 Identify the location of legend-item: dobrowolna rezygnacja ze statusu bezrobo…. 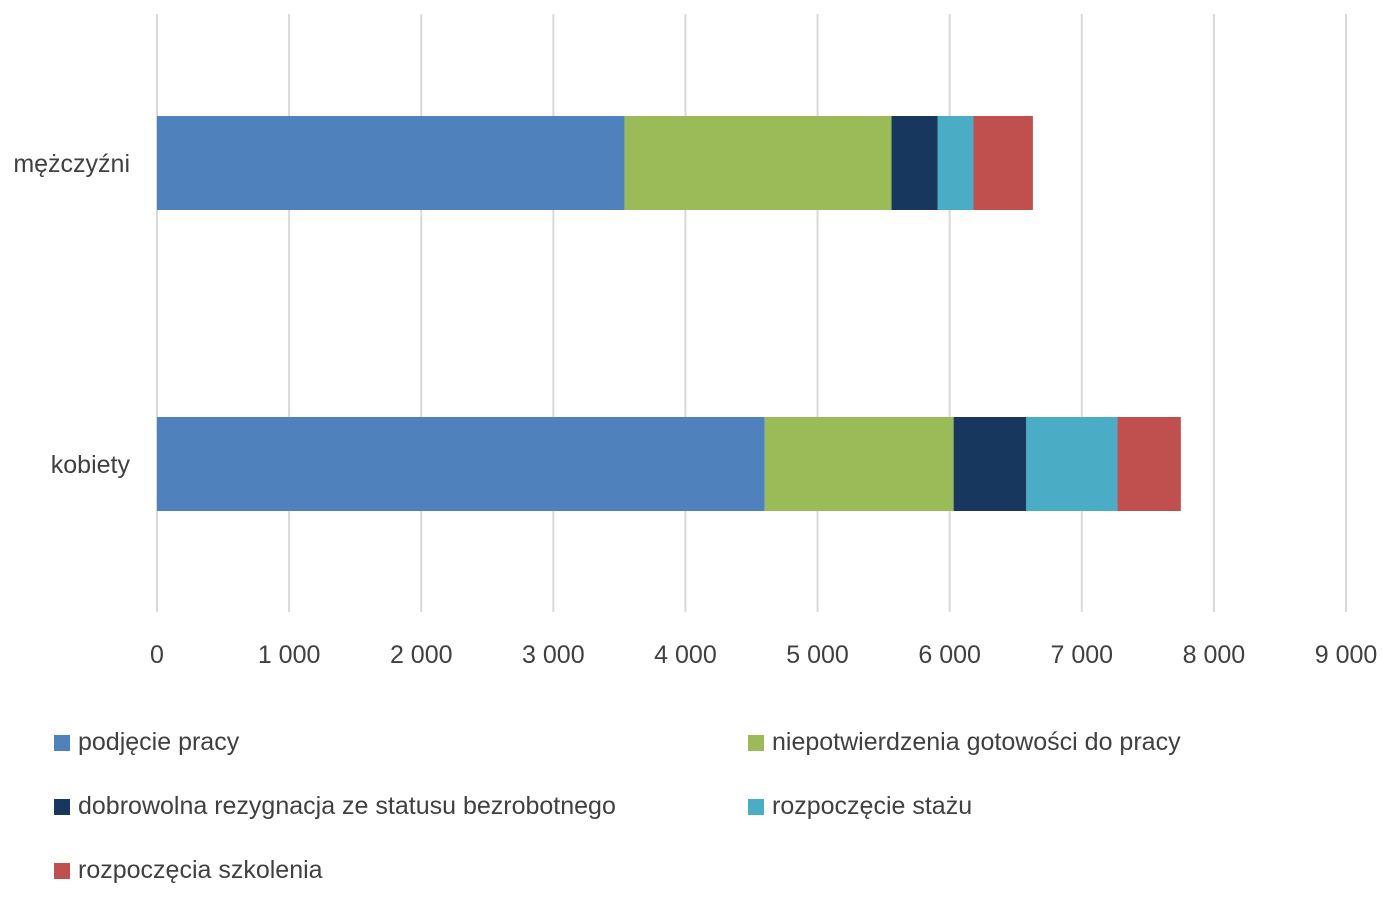
(335, 806).